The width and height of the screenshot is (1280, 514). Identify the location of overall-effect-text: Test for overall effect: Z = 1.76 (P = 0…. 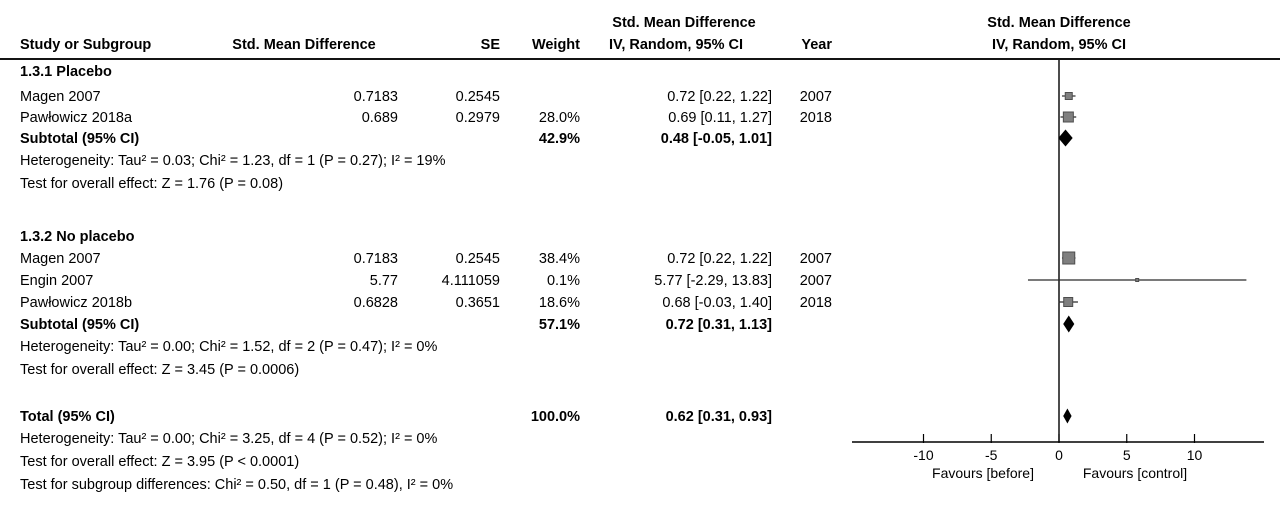
(152, 184).